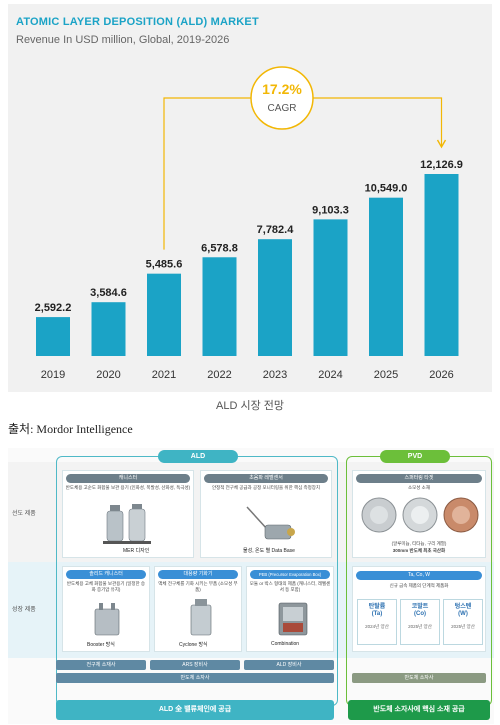  What do you see at coordinates (290, 574) in the screenshot?
I see `peb-head: PEB (Precursor Evaporation Box)` at bounding box center [290, 574].